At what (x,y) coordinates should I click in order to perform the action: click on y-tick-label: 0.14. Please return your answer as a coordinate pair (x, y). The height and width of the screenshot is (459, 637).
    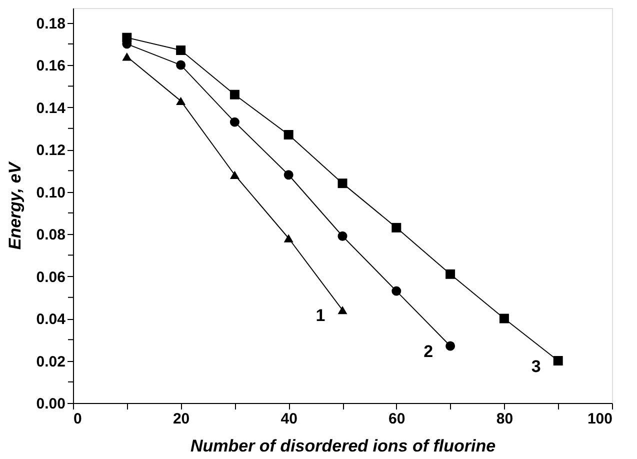
    Looking at the image, I should click on (51, 108).